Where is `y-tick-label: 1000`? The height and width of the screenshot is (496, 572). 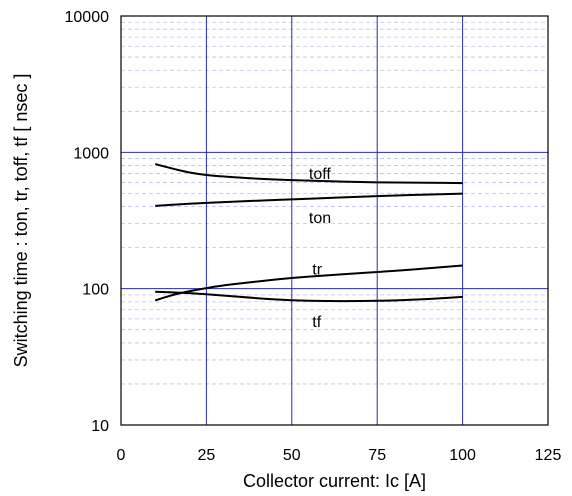
y-tick-label: 1000 is located at coordinates (91, 153).